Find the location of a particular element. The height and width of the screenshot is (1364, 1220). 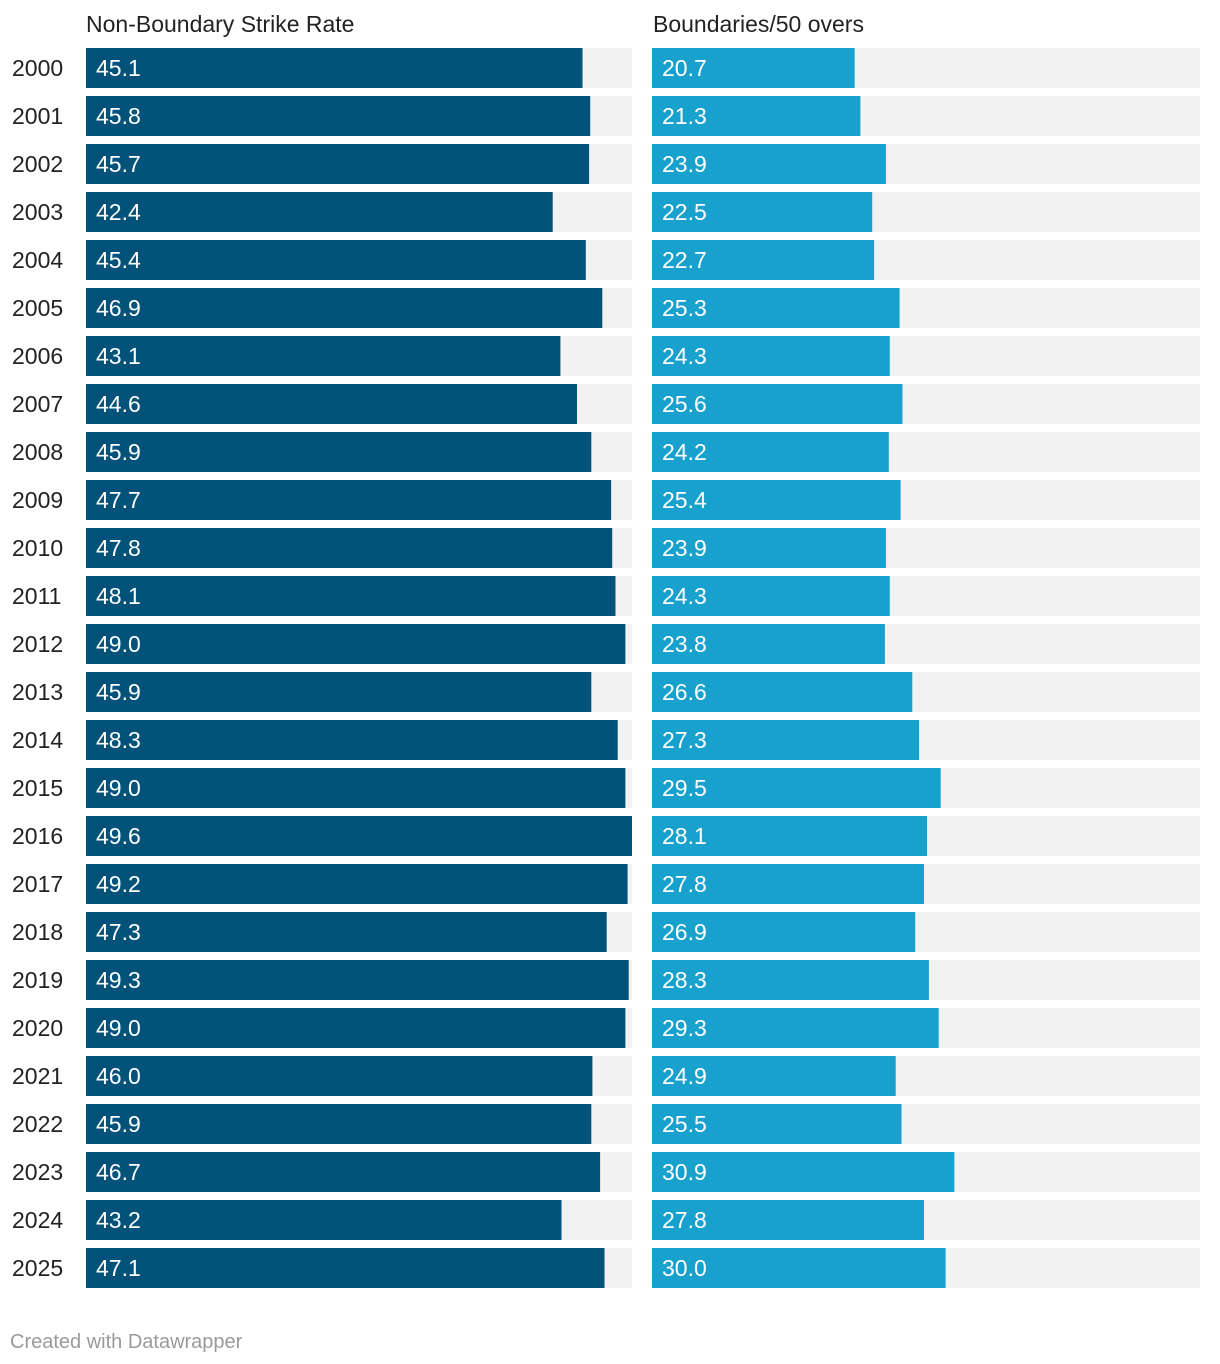

datawrapper-credit: Created with Datawrapper is located at coordinates (126, 1342).